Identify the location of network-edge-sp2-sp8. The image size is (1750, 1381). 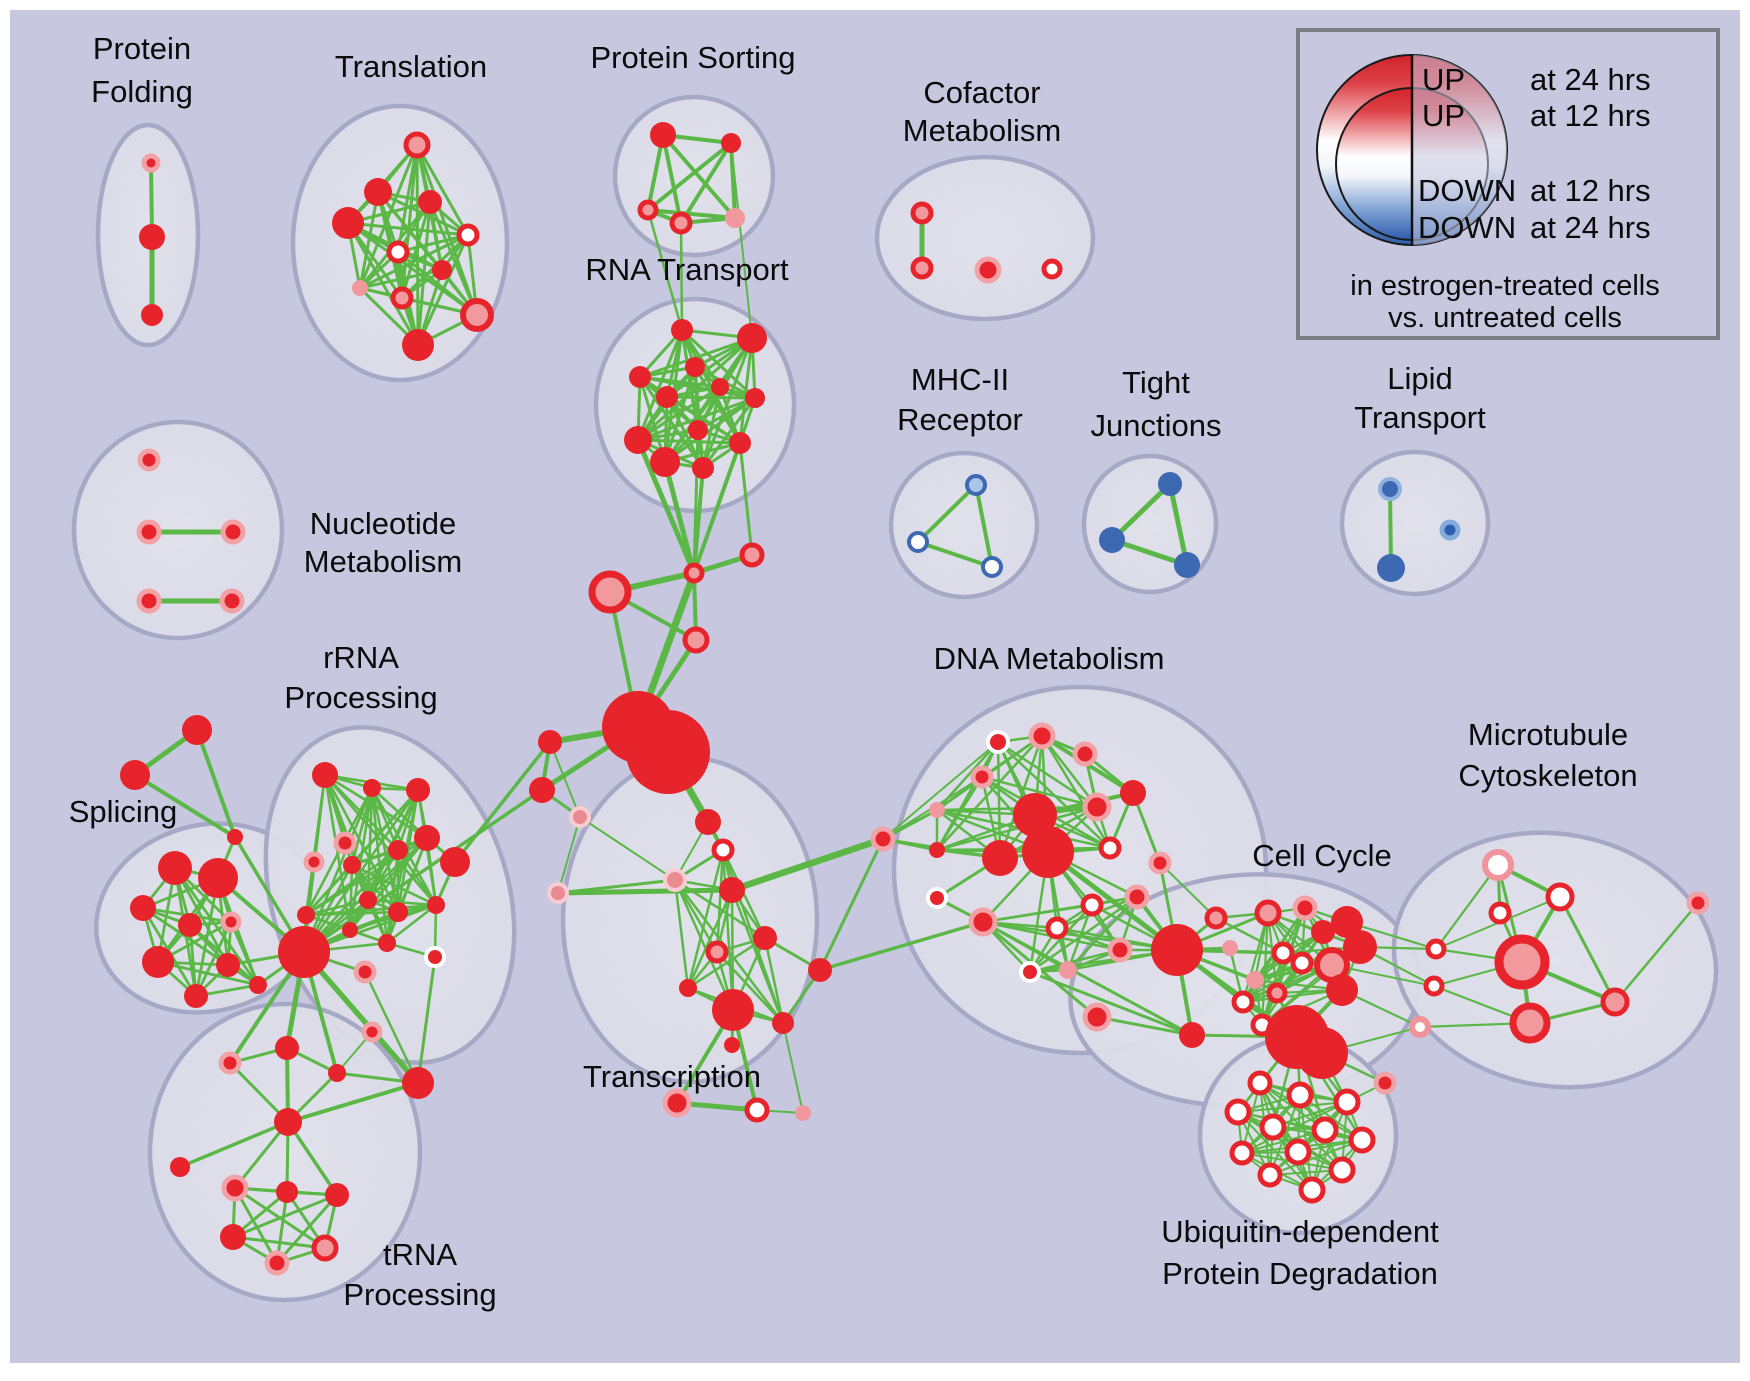
(207, 937).